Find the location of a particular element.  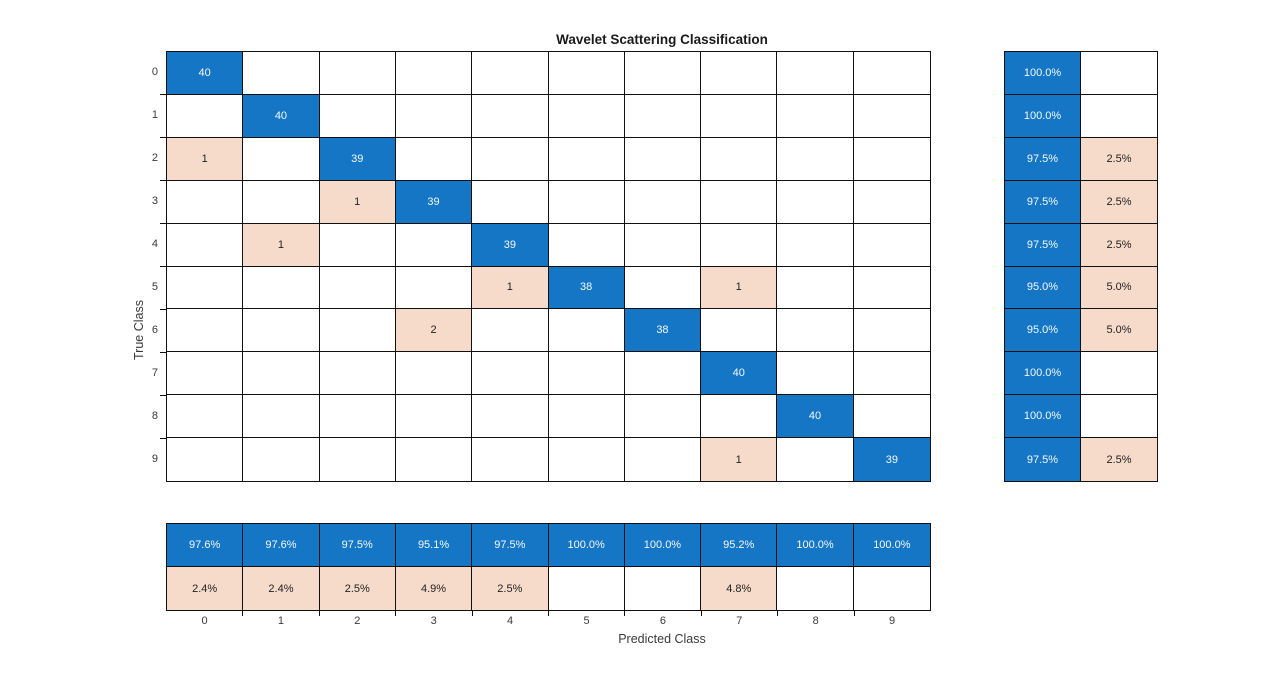

col-summary-incorrect-cell: 2.4% is located at coordinates (281, 588).